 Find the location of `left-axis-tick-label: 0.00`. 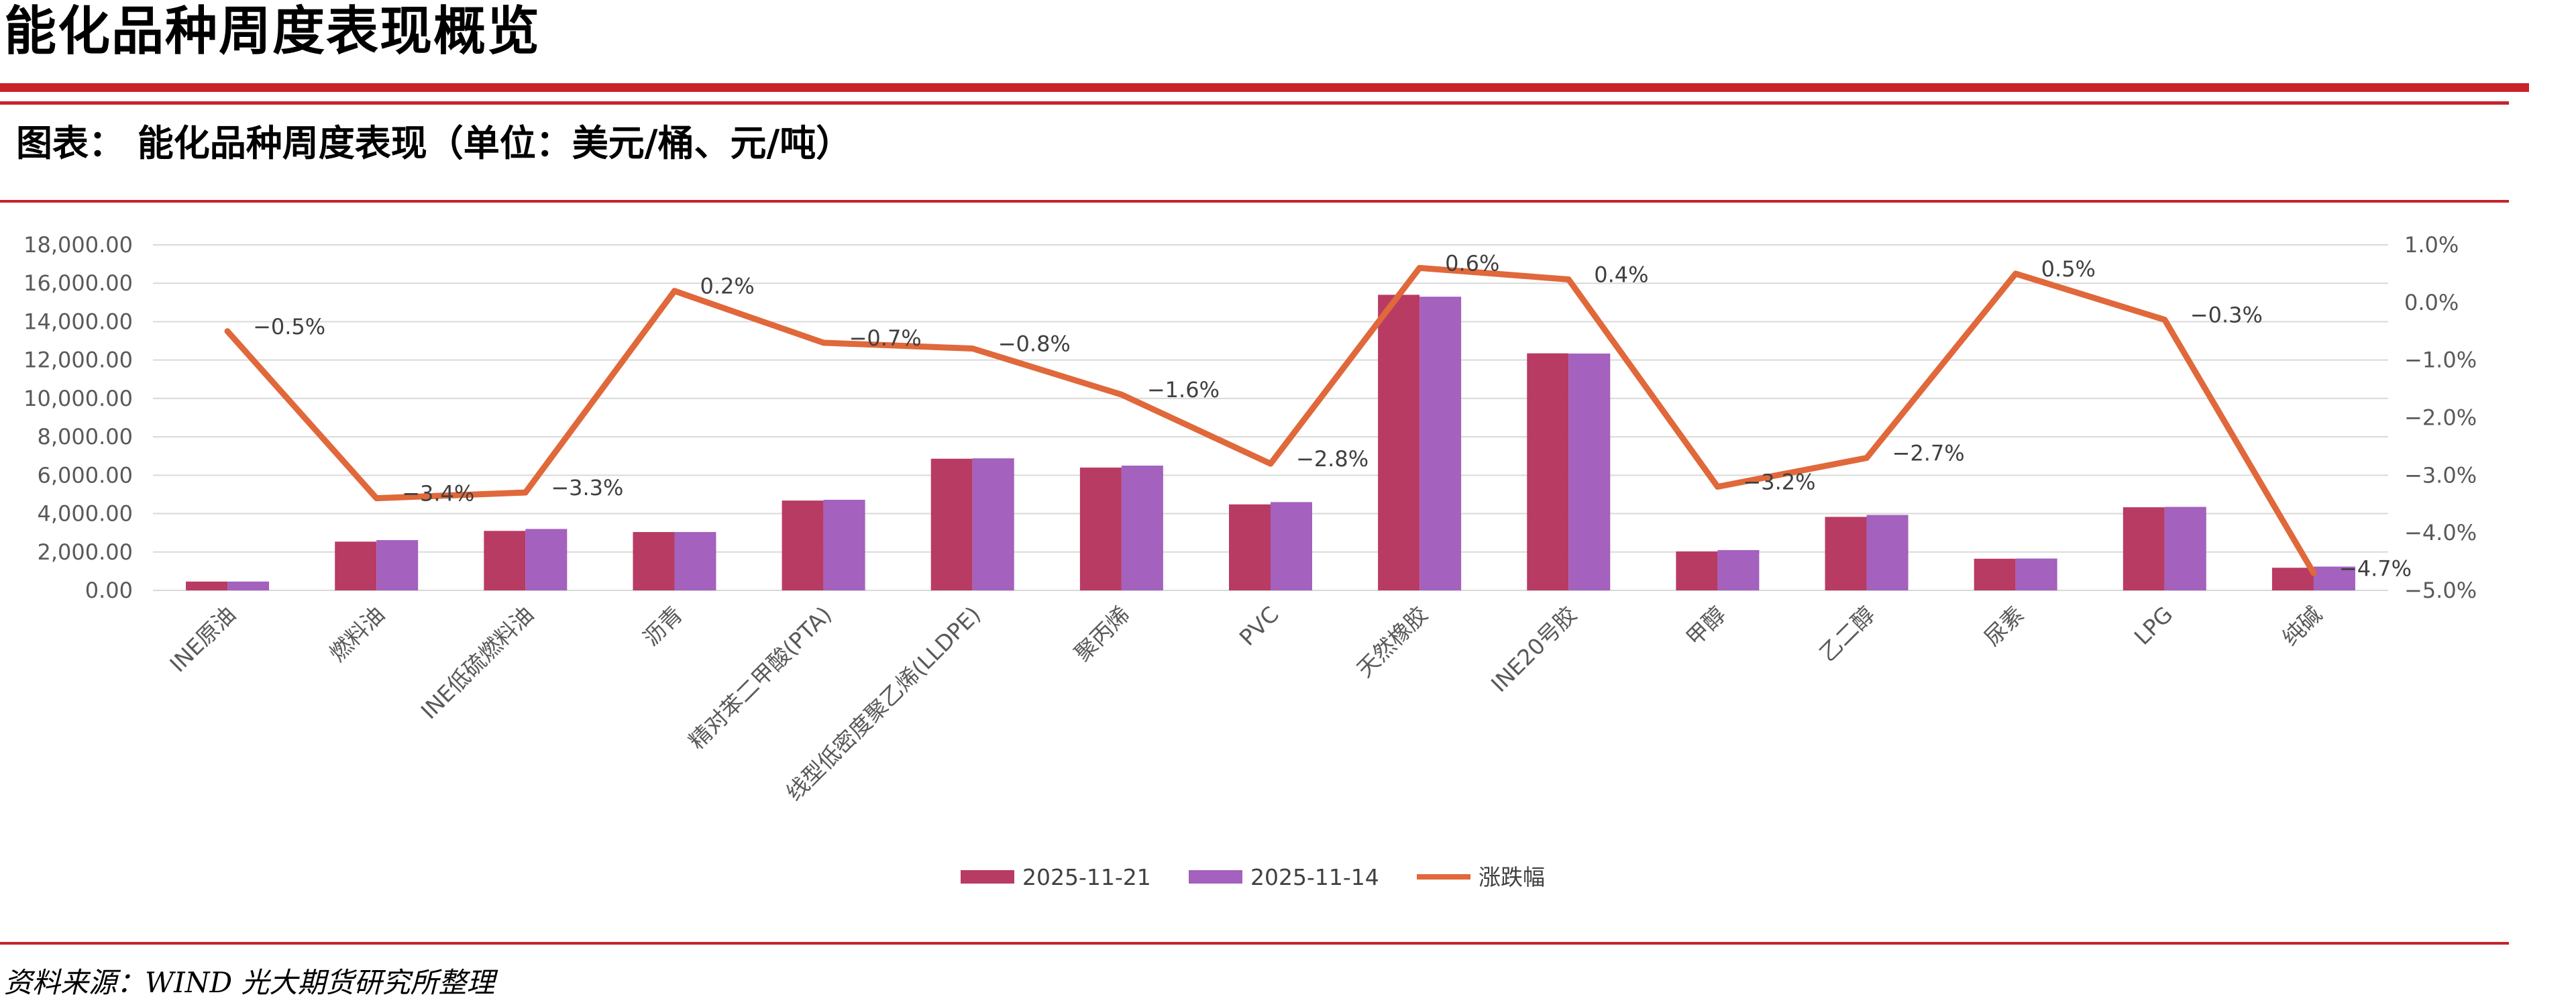

left-axis-tick-label: 0.00 is located at coordinates (109, 590).